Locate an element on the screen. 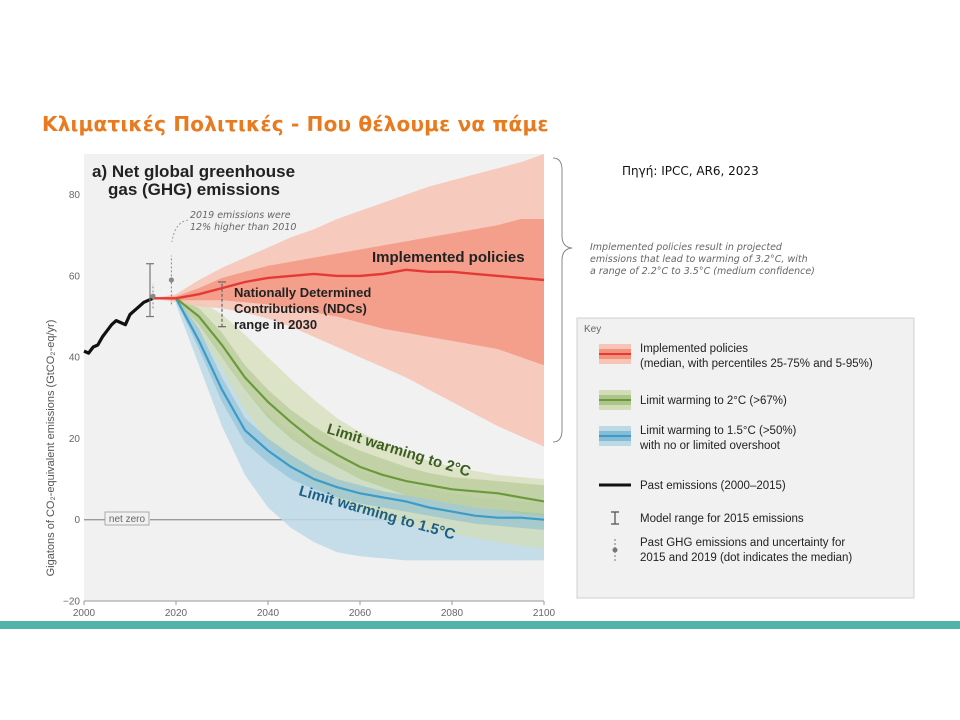 The height and width of the screenshot is (720, 960). annotation-2019-line1: 2019 emissions were is located at coordinates (240, 215).